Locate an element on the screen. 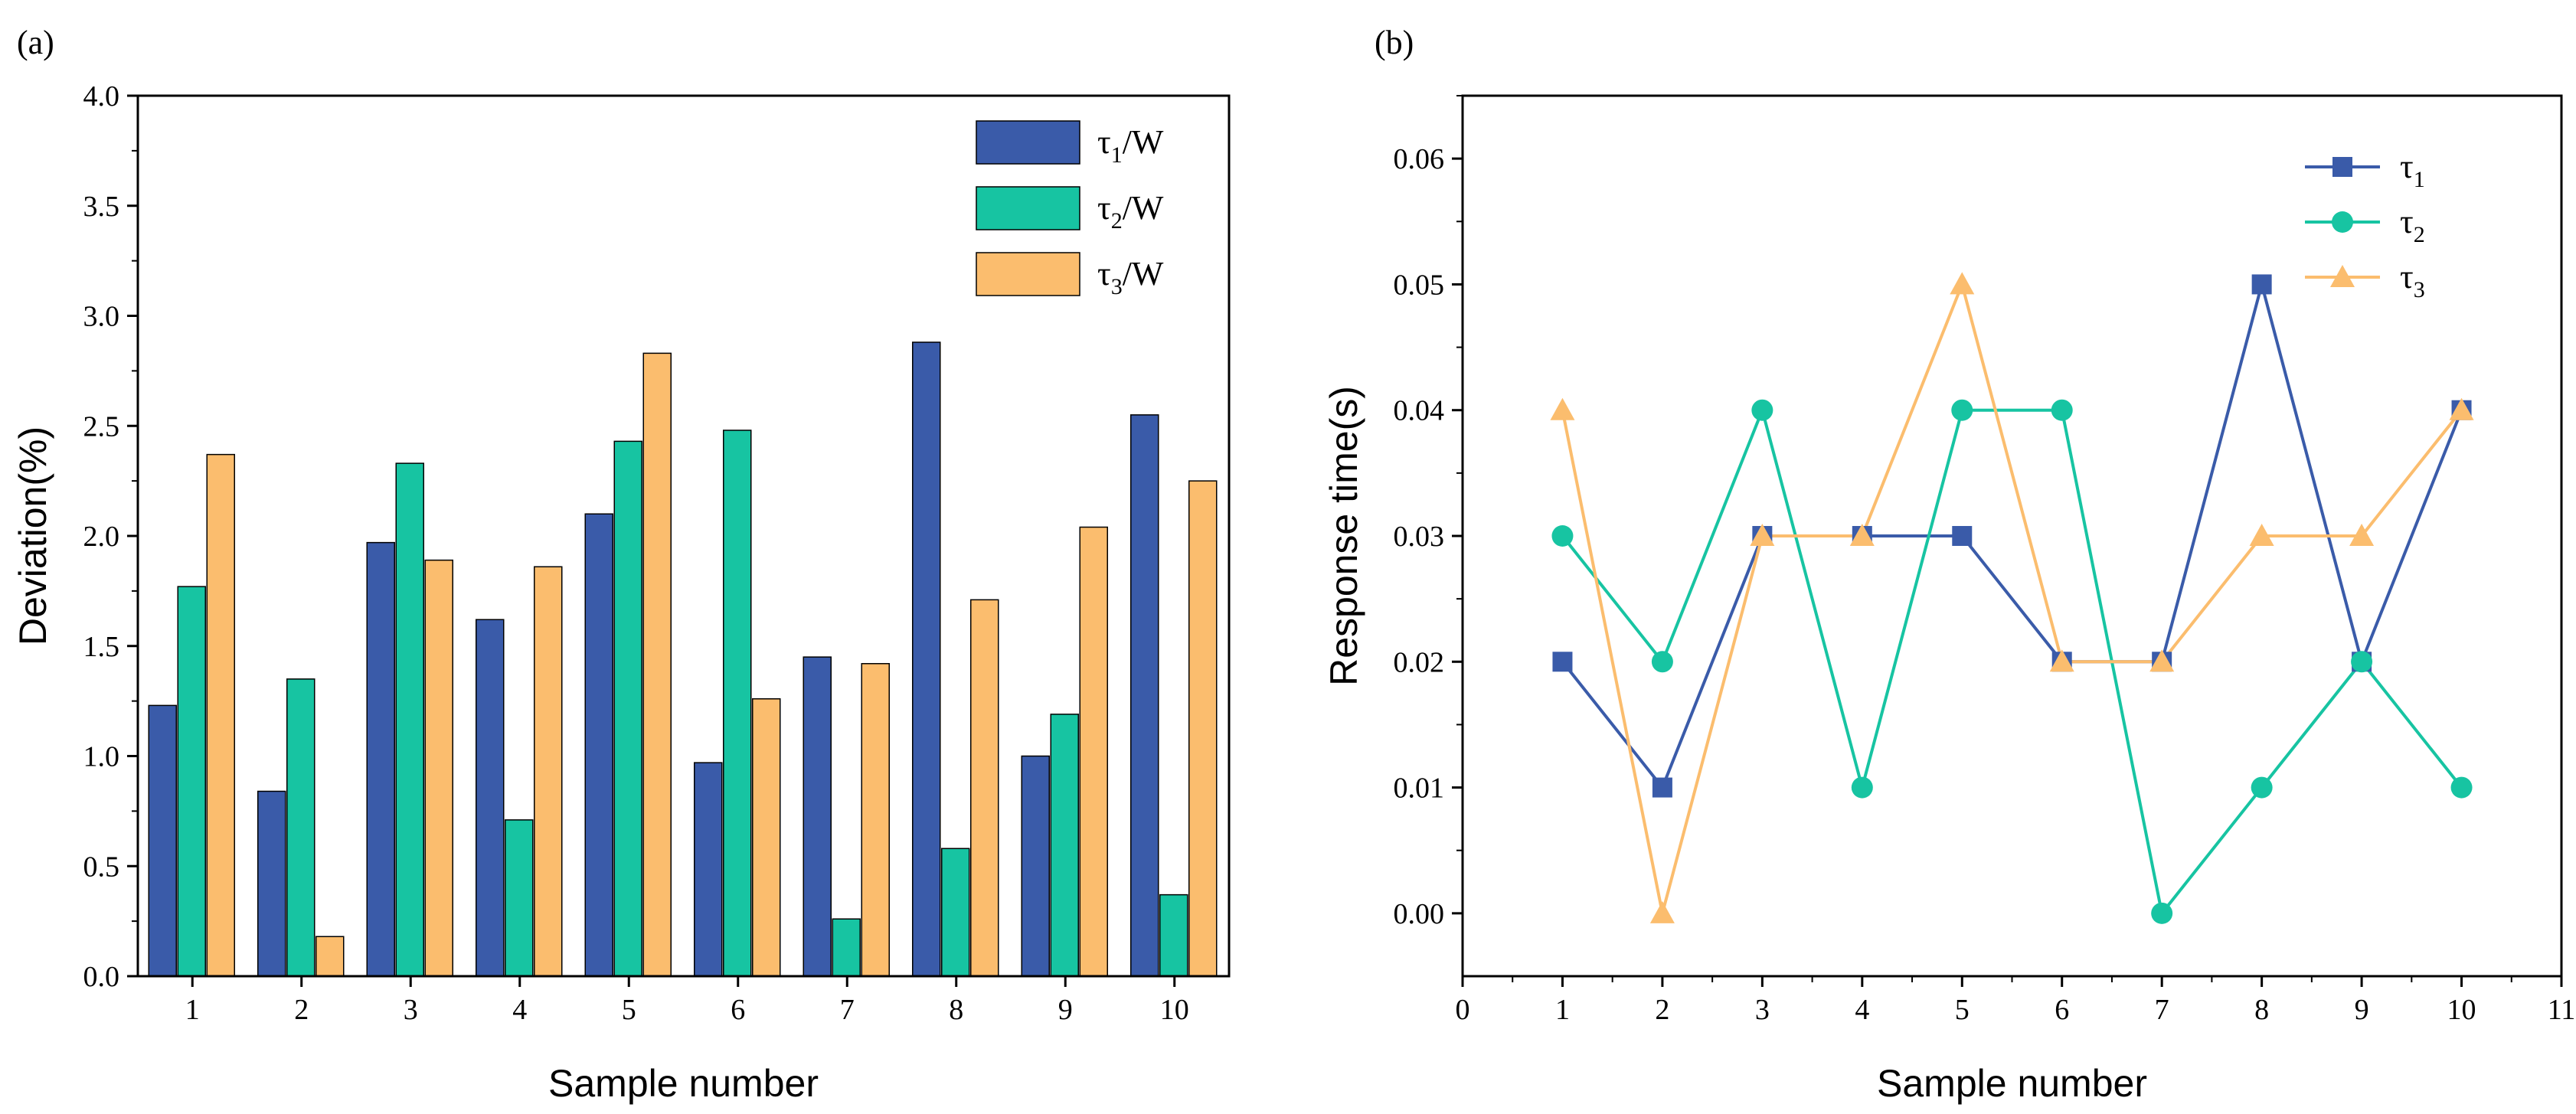 The height and width of the screenshot is (1114, 2576). legend-swatch-series3 is located at coordinates (1028, 274).